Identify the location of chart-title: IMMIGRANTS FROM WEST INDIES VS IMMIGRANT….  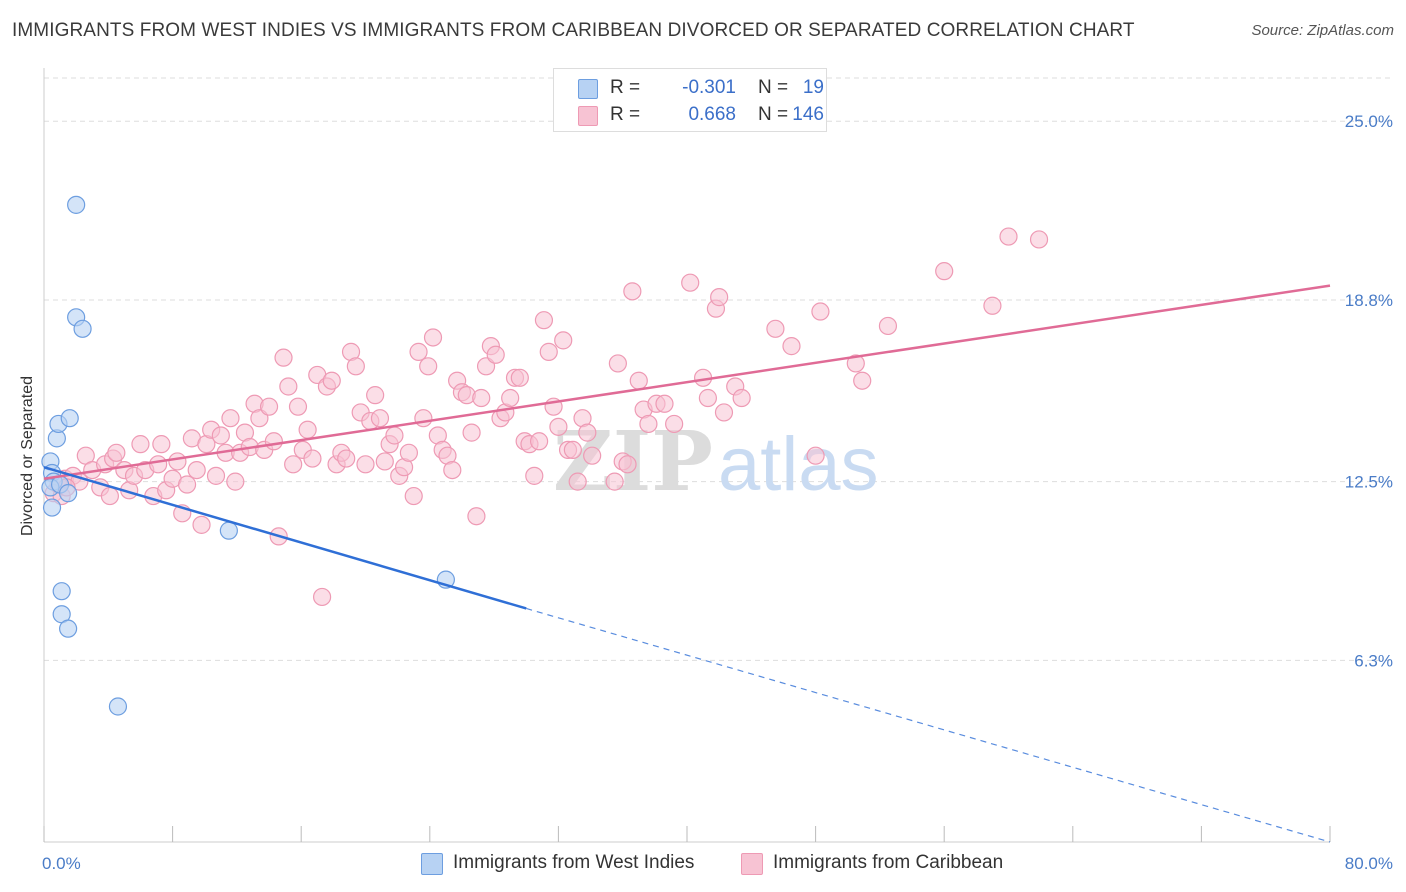
(573, 30).